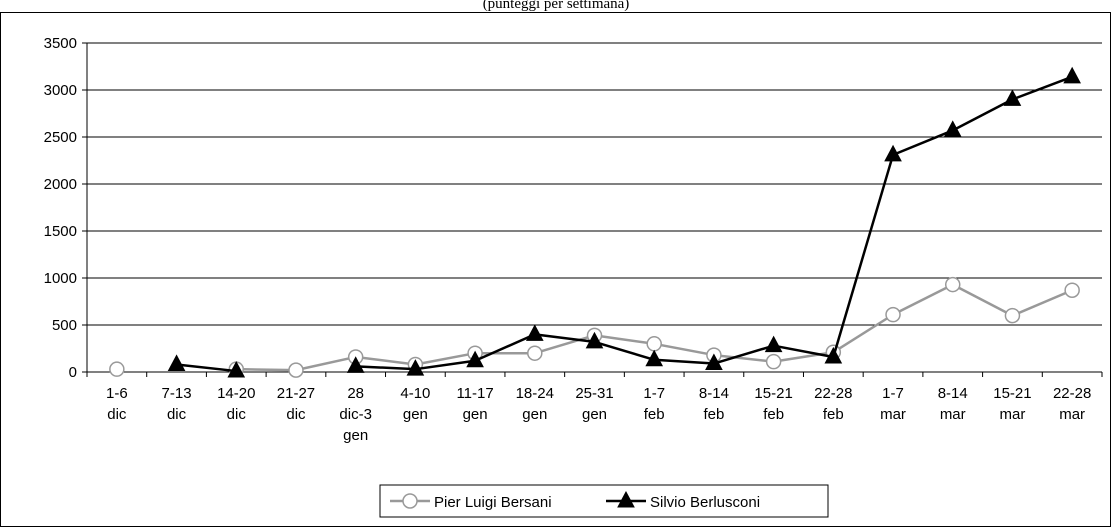 Image resolution: width=1112 pixels, height=527 pixels. What do you see at coordinates (594, 393) in the screenshot?
I see `x-tick-label-line: 25-31` at bounding box center [594, 393].